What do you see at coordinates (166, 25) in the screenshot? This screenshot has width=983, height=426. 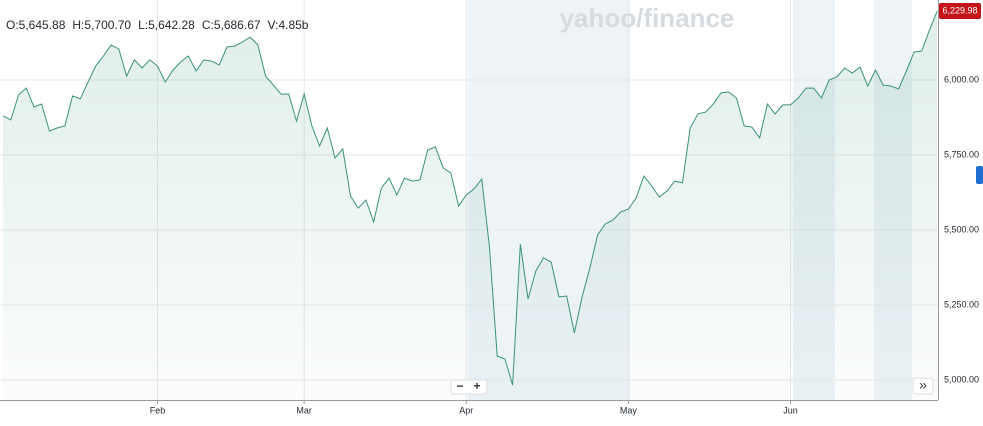 I see `ohlc-value: L:5,642.28` at bounding box center [166, 25].